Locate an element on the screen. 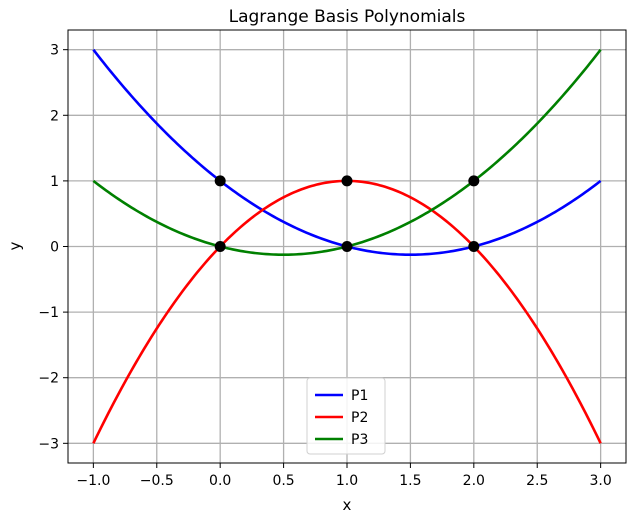 The image size is (636, 521). y-tick-label: −3 is located at coordinates (48, 444).